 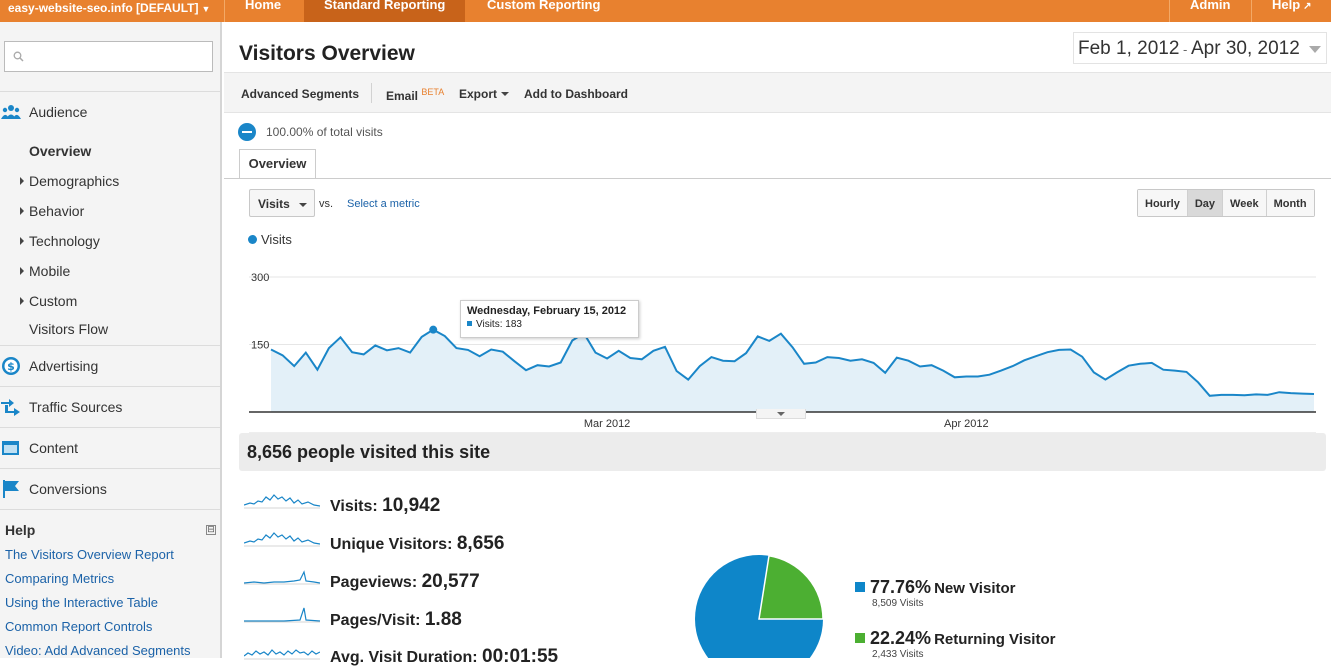 I want to click on granularity-hourly: Hourly, so click(x=1163, y=203).